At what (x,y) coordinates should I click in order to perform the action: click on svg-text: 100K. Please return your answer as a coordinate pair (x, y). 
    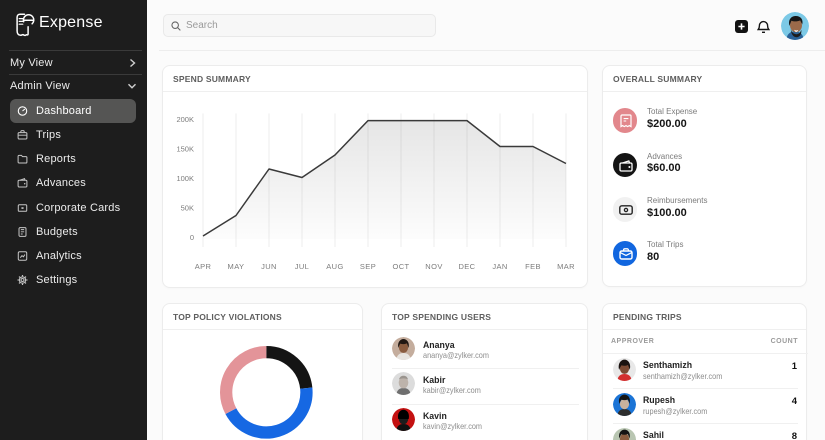
    Looking at the image, I should click on (185, 178).